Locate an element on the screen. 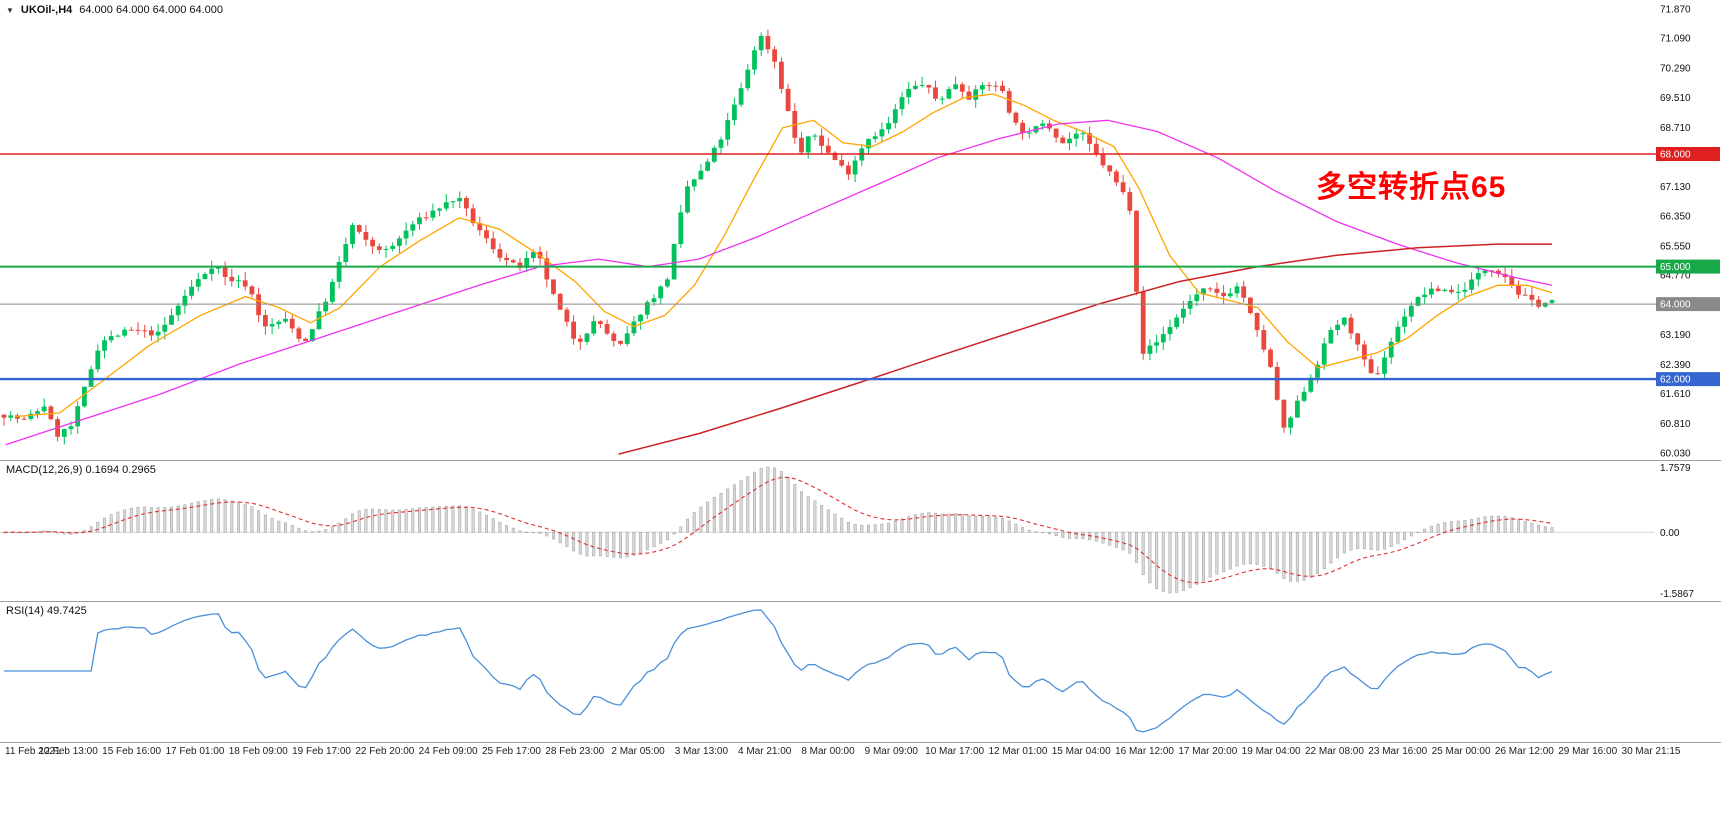  chevron-down-icon: ▼ is located at coordinates (10, 10).